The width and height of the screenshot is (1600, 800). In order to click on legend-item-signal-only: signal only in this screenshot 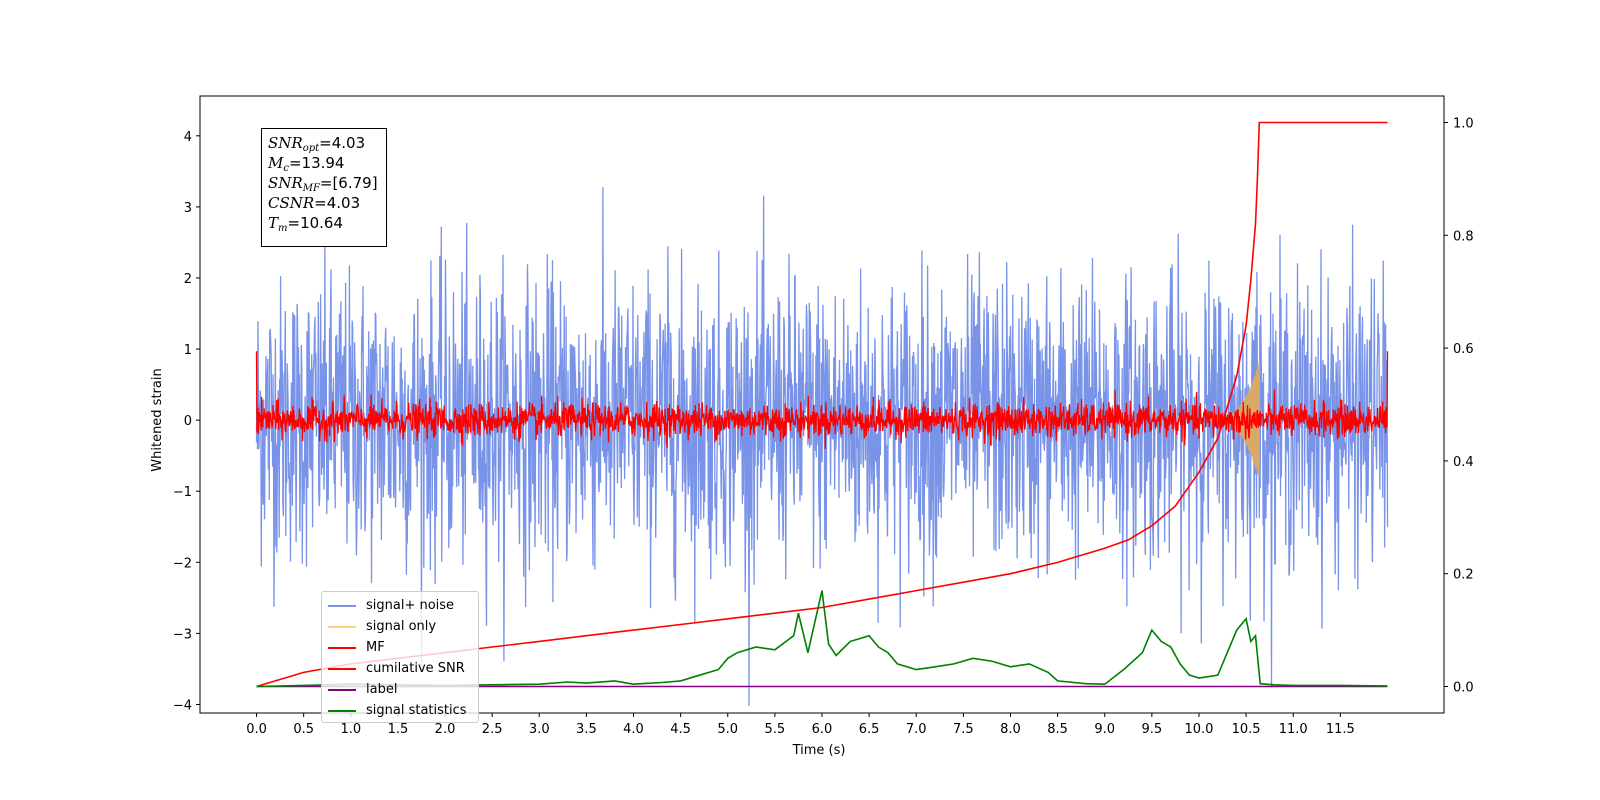, I will do `click(403, 626)`.